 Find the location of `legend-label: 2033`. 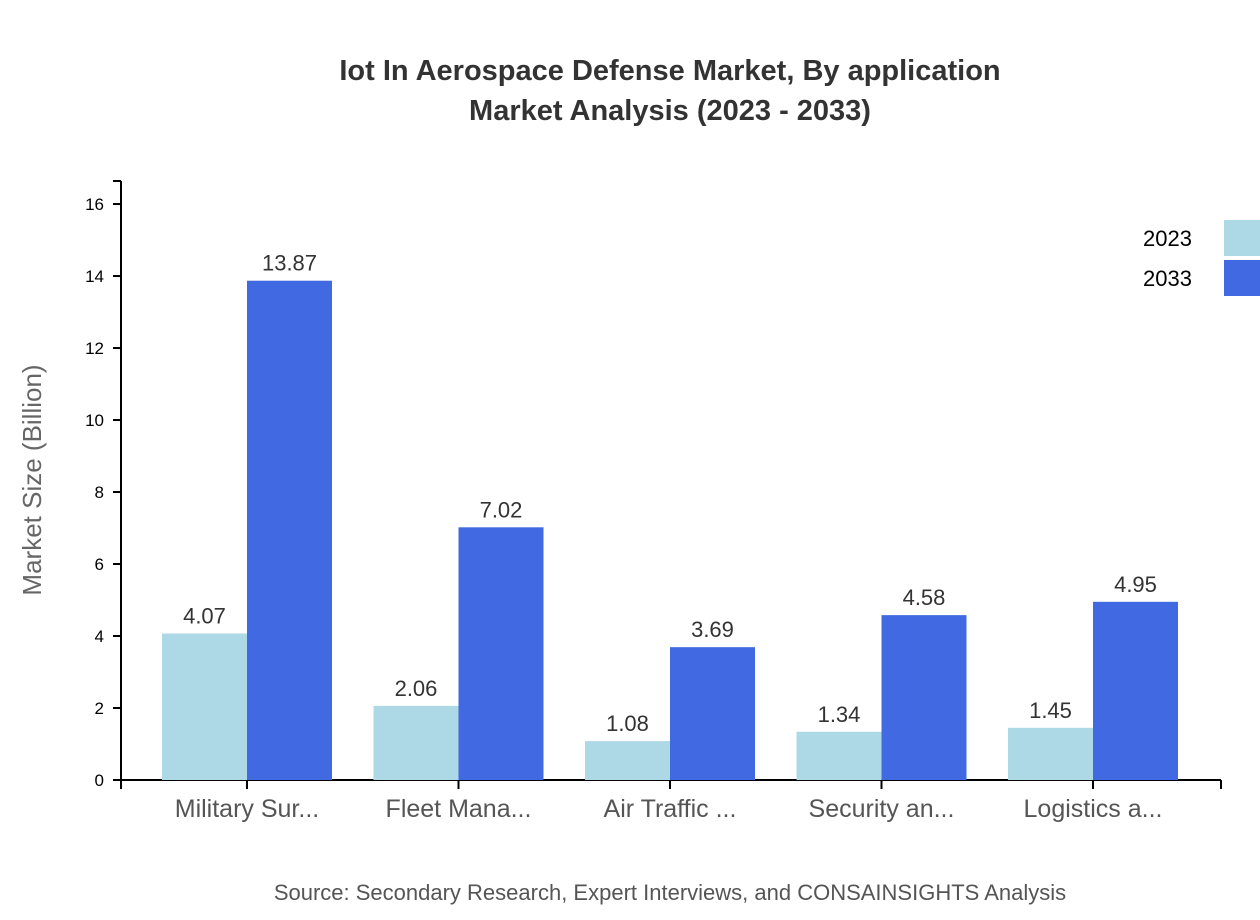

legend-label: 2033 is located at coordinates (1167, 278).